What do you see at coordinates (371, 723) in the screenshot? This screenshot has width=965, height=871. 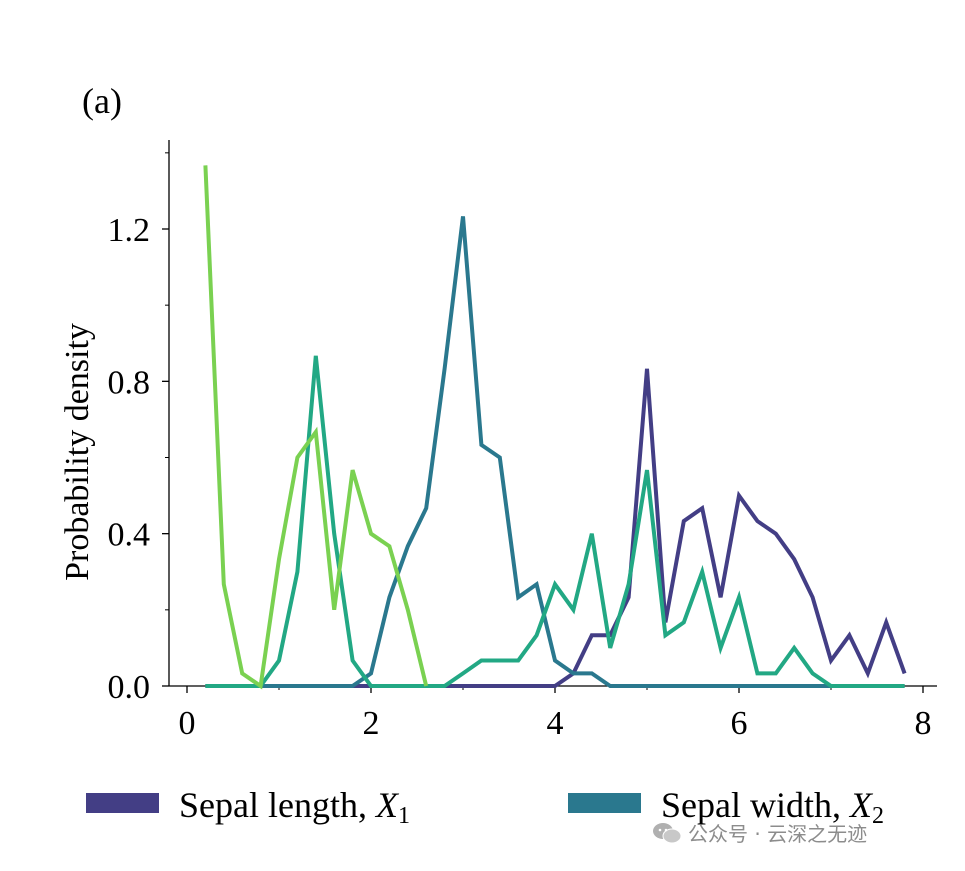 I see `x-tick-label: 2` at bounding box center [371, 723].